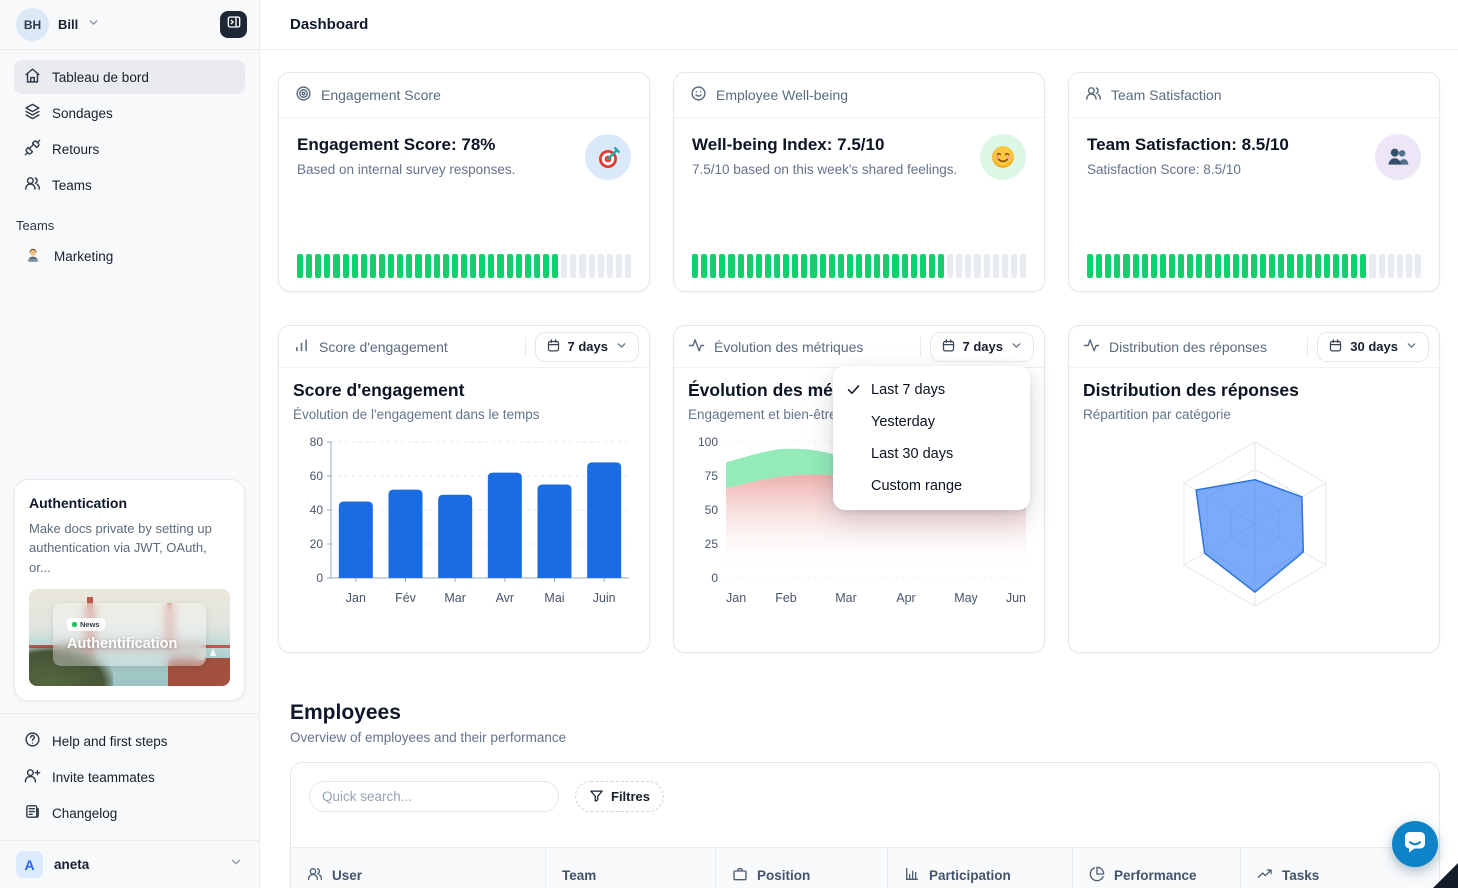 The image size is (1458, 888). I want to click on card-header: Distribution des réponses 30 days, so click(1254, 347).